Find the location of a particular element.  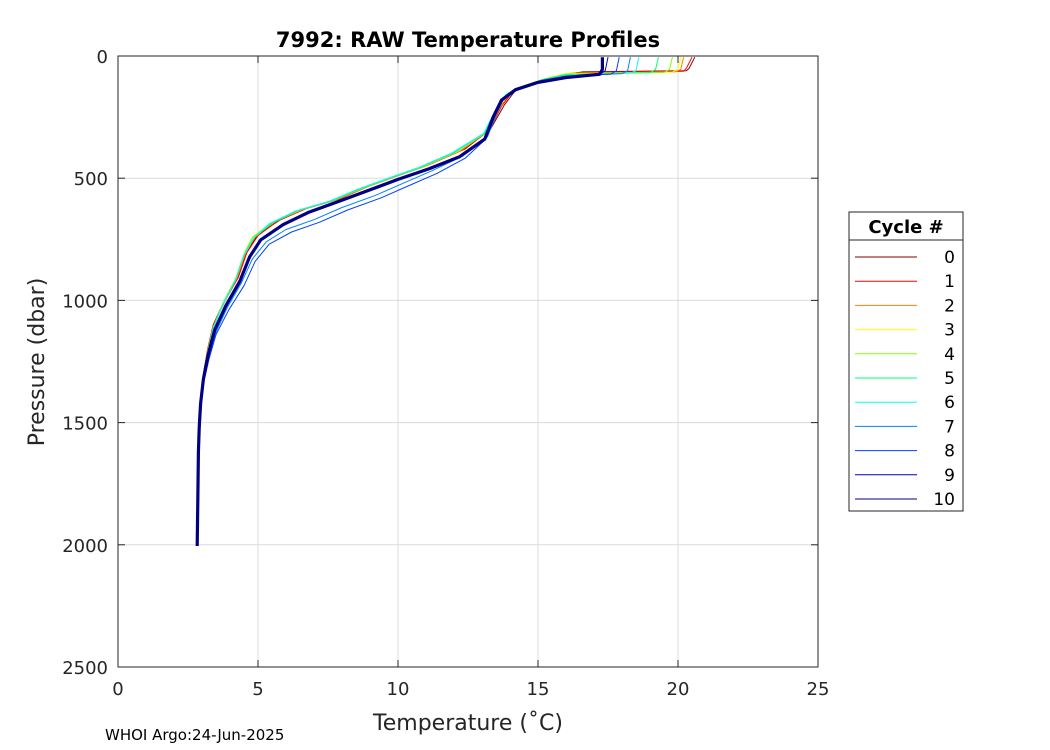

legend-label: 5 is located at coordinates (949, 379).